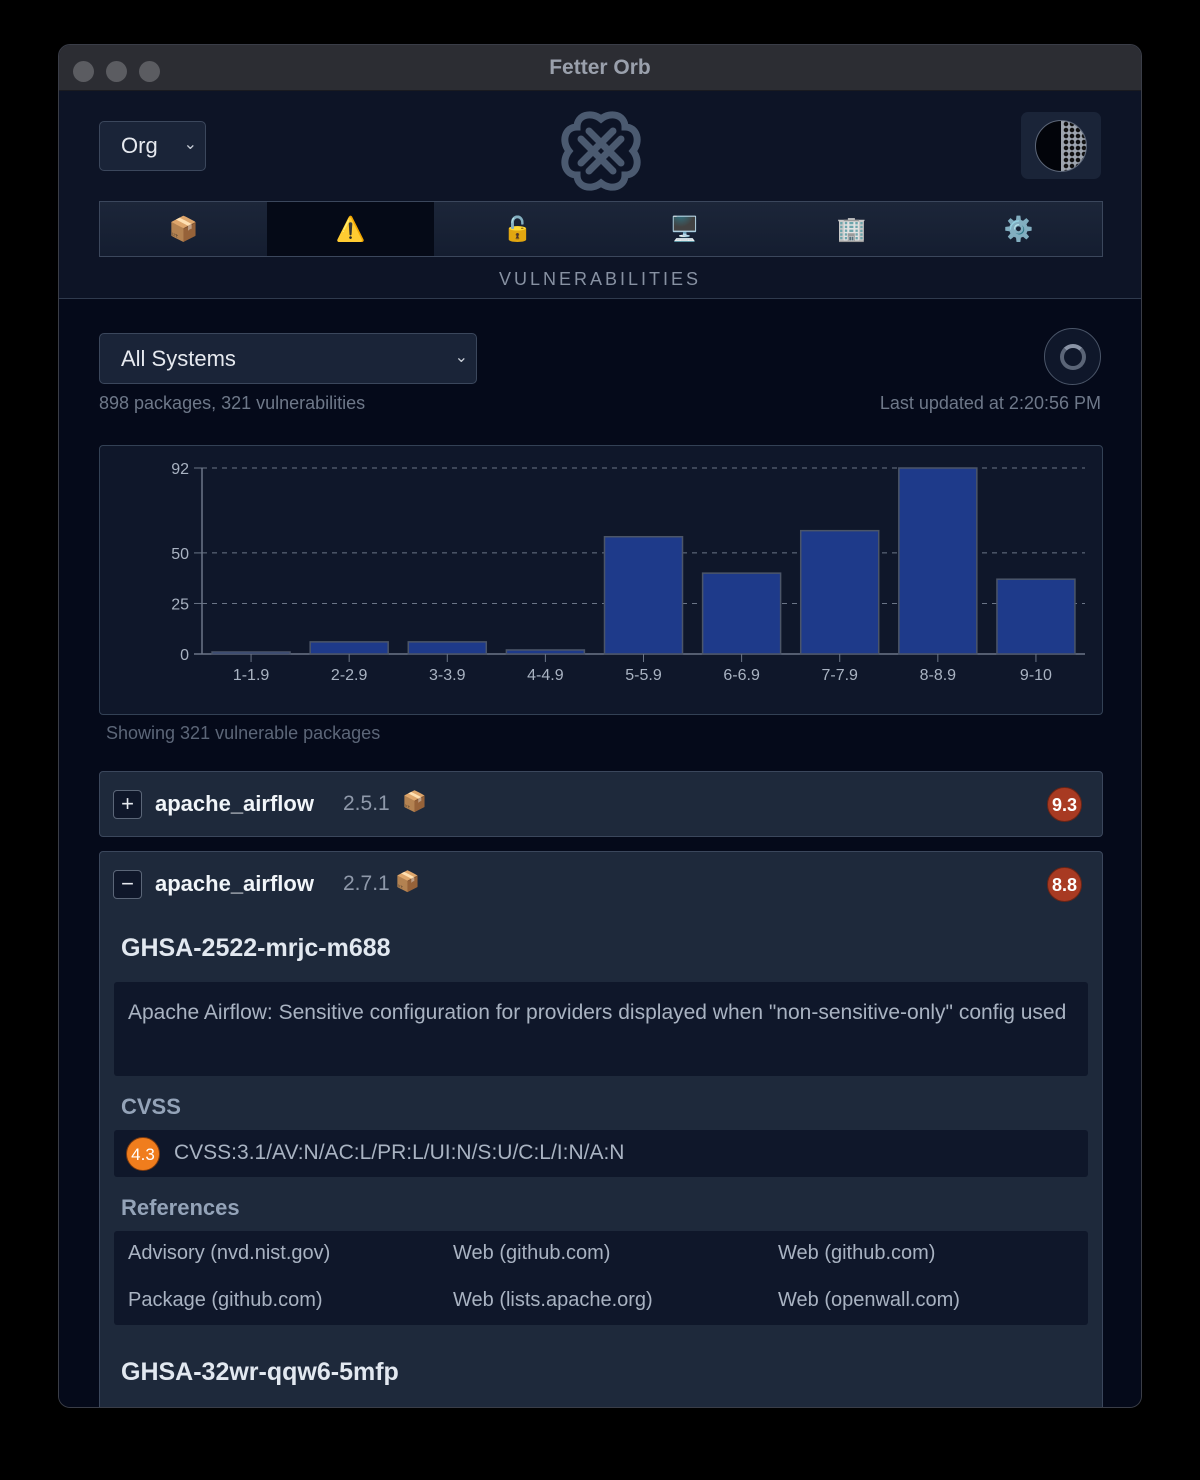 The height and width of the screenshot is (1480, 1200). I want to click on tab-vulnerabilities: ⚠️, so click(350, 229).